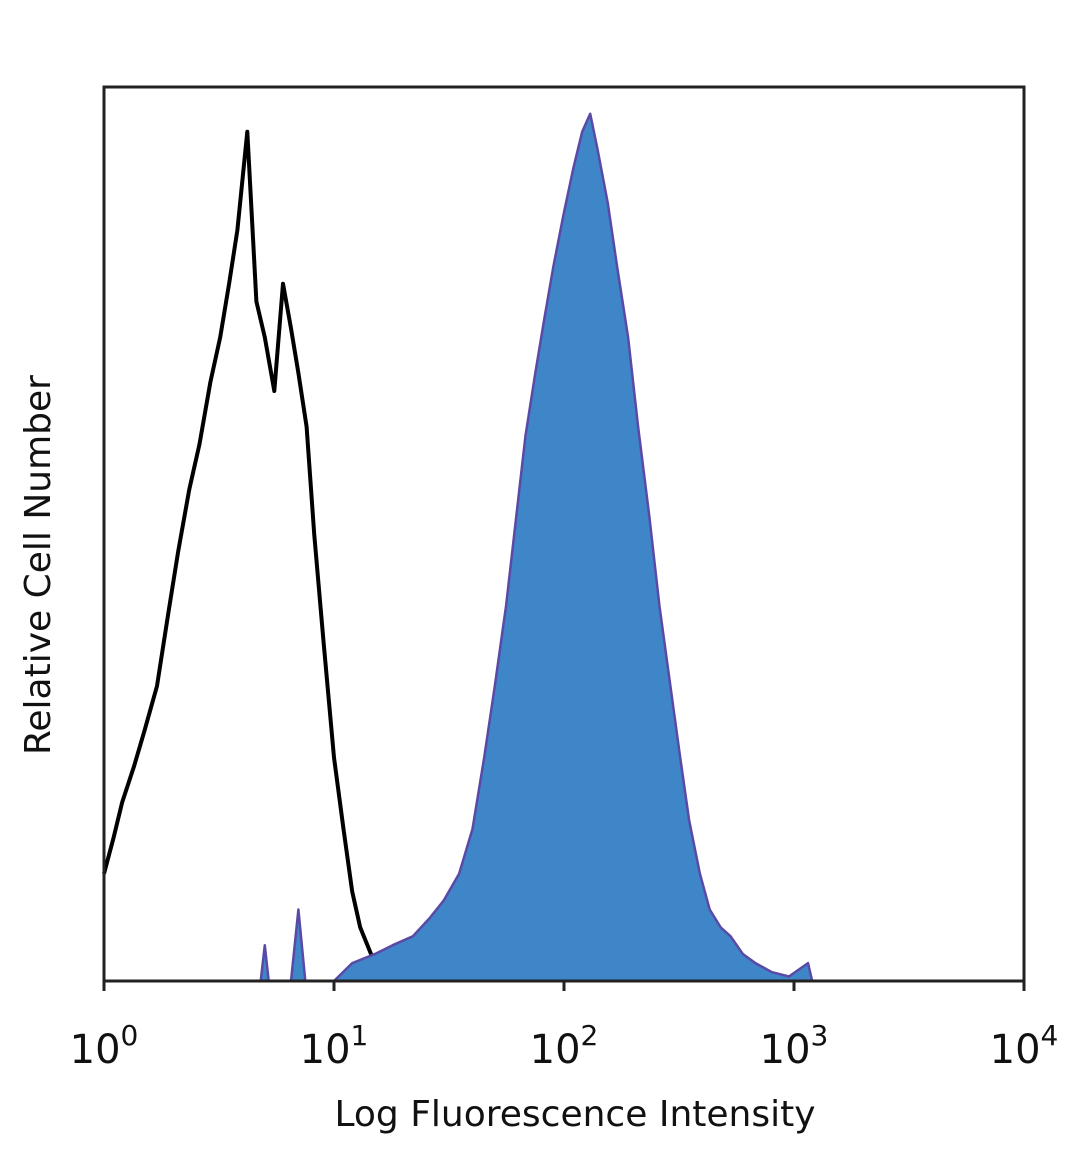 The width and height of the screenshot is (1080, 1169). Describe the element at coordinates (104, 1046) in the screenshot. I see `x-tick-label-0: 10⁰` at that location.